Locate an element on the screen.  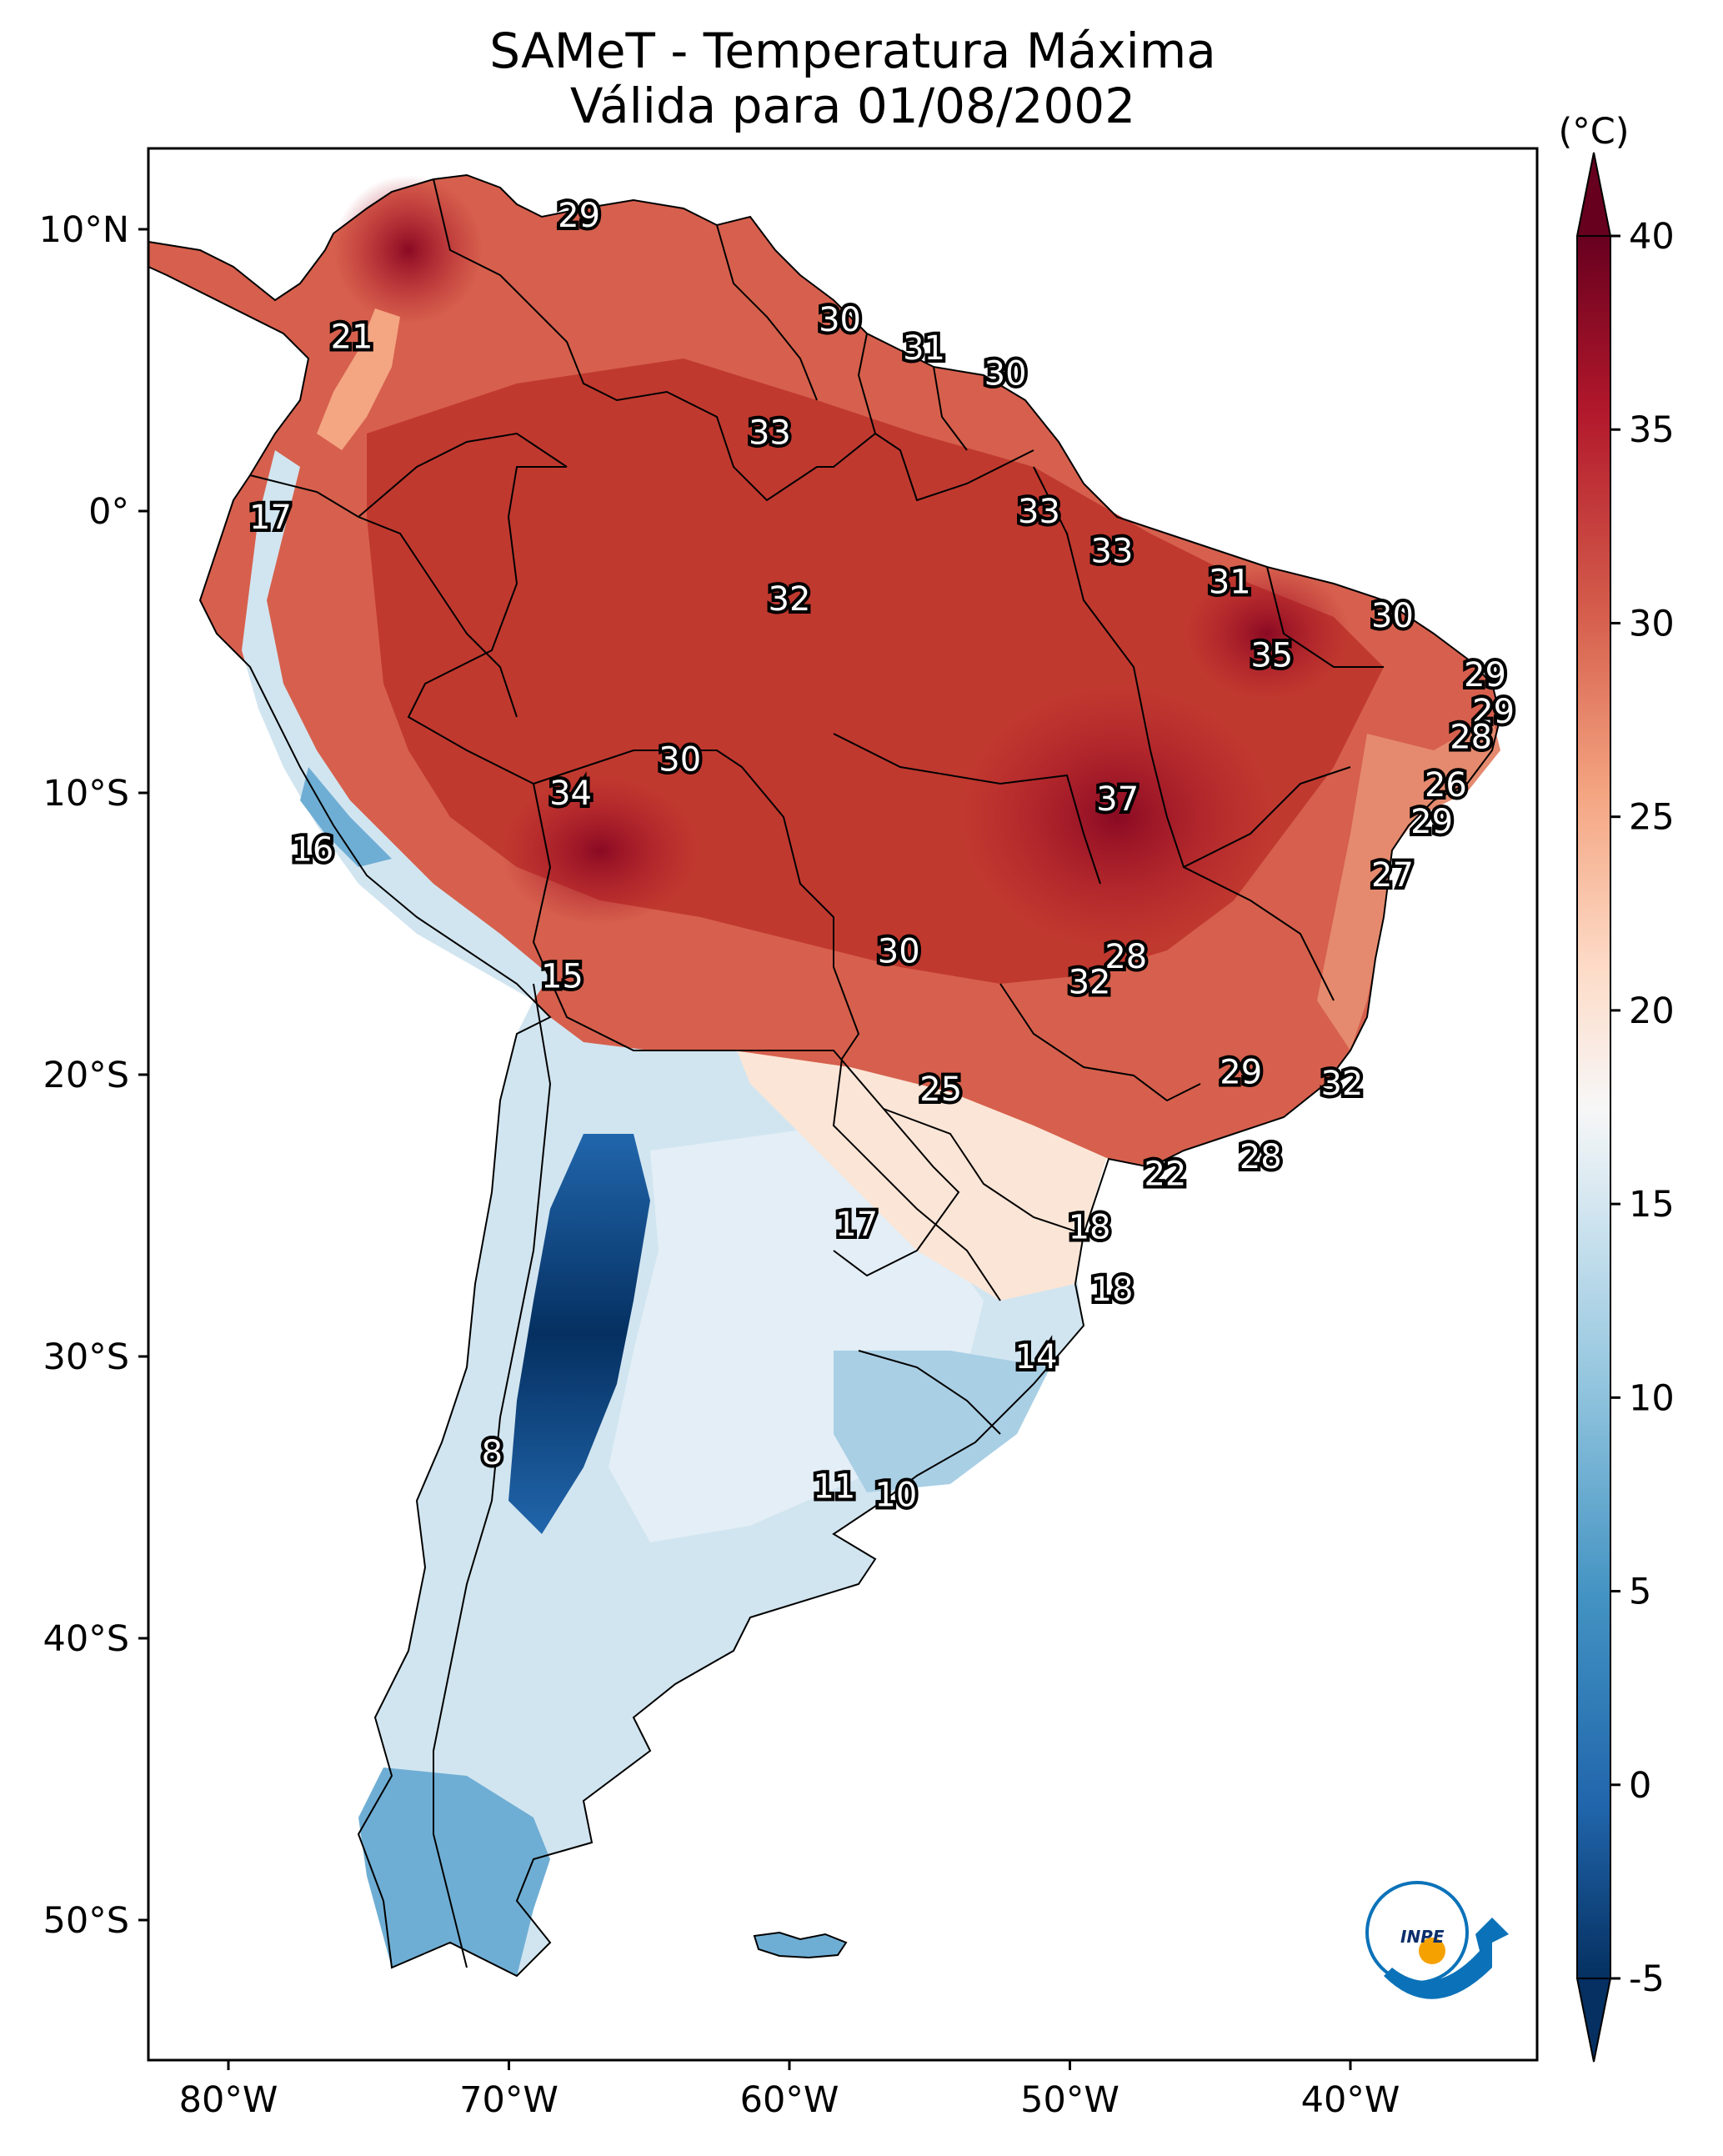
andes-north-cool is located at coordinates (396, 725).